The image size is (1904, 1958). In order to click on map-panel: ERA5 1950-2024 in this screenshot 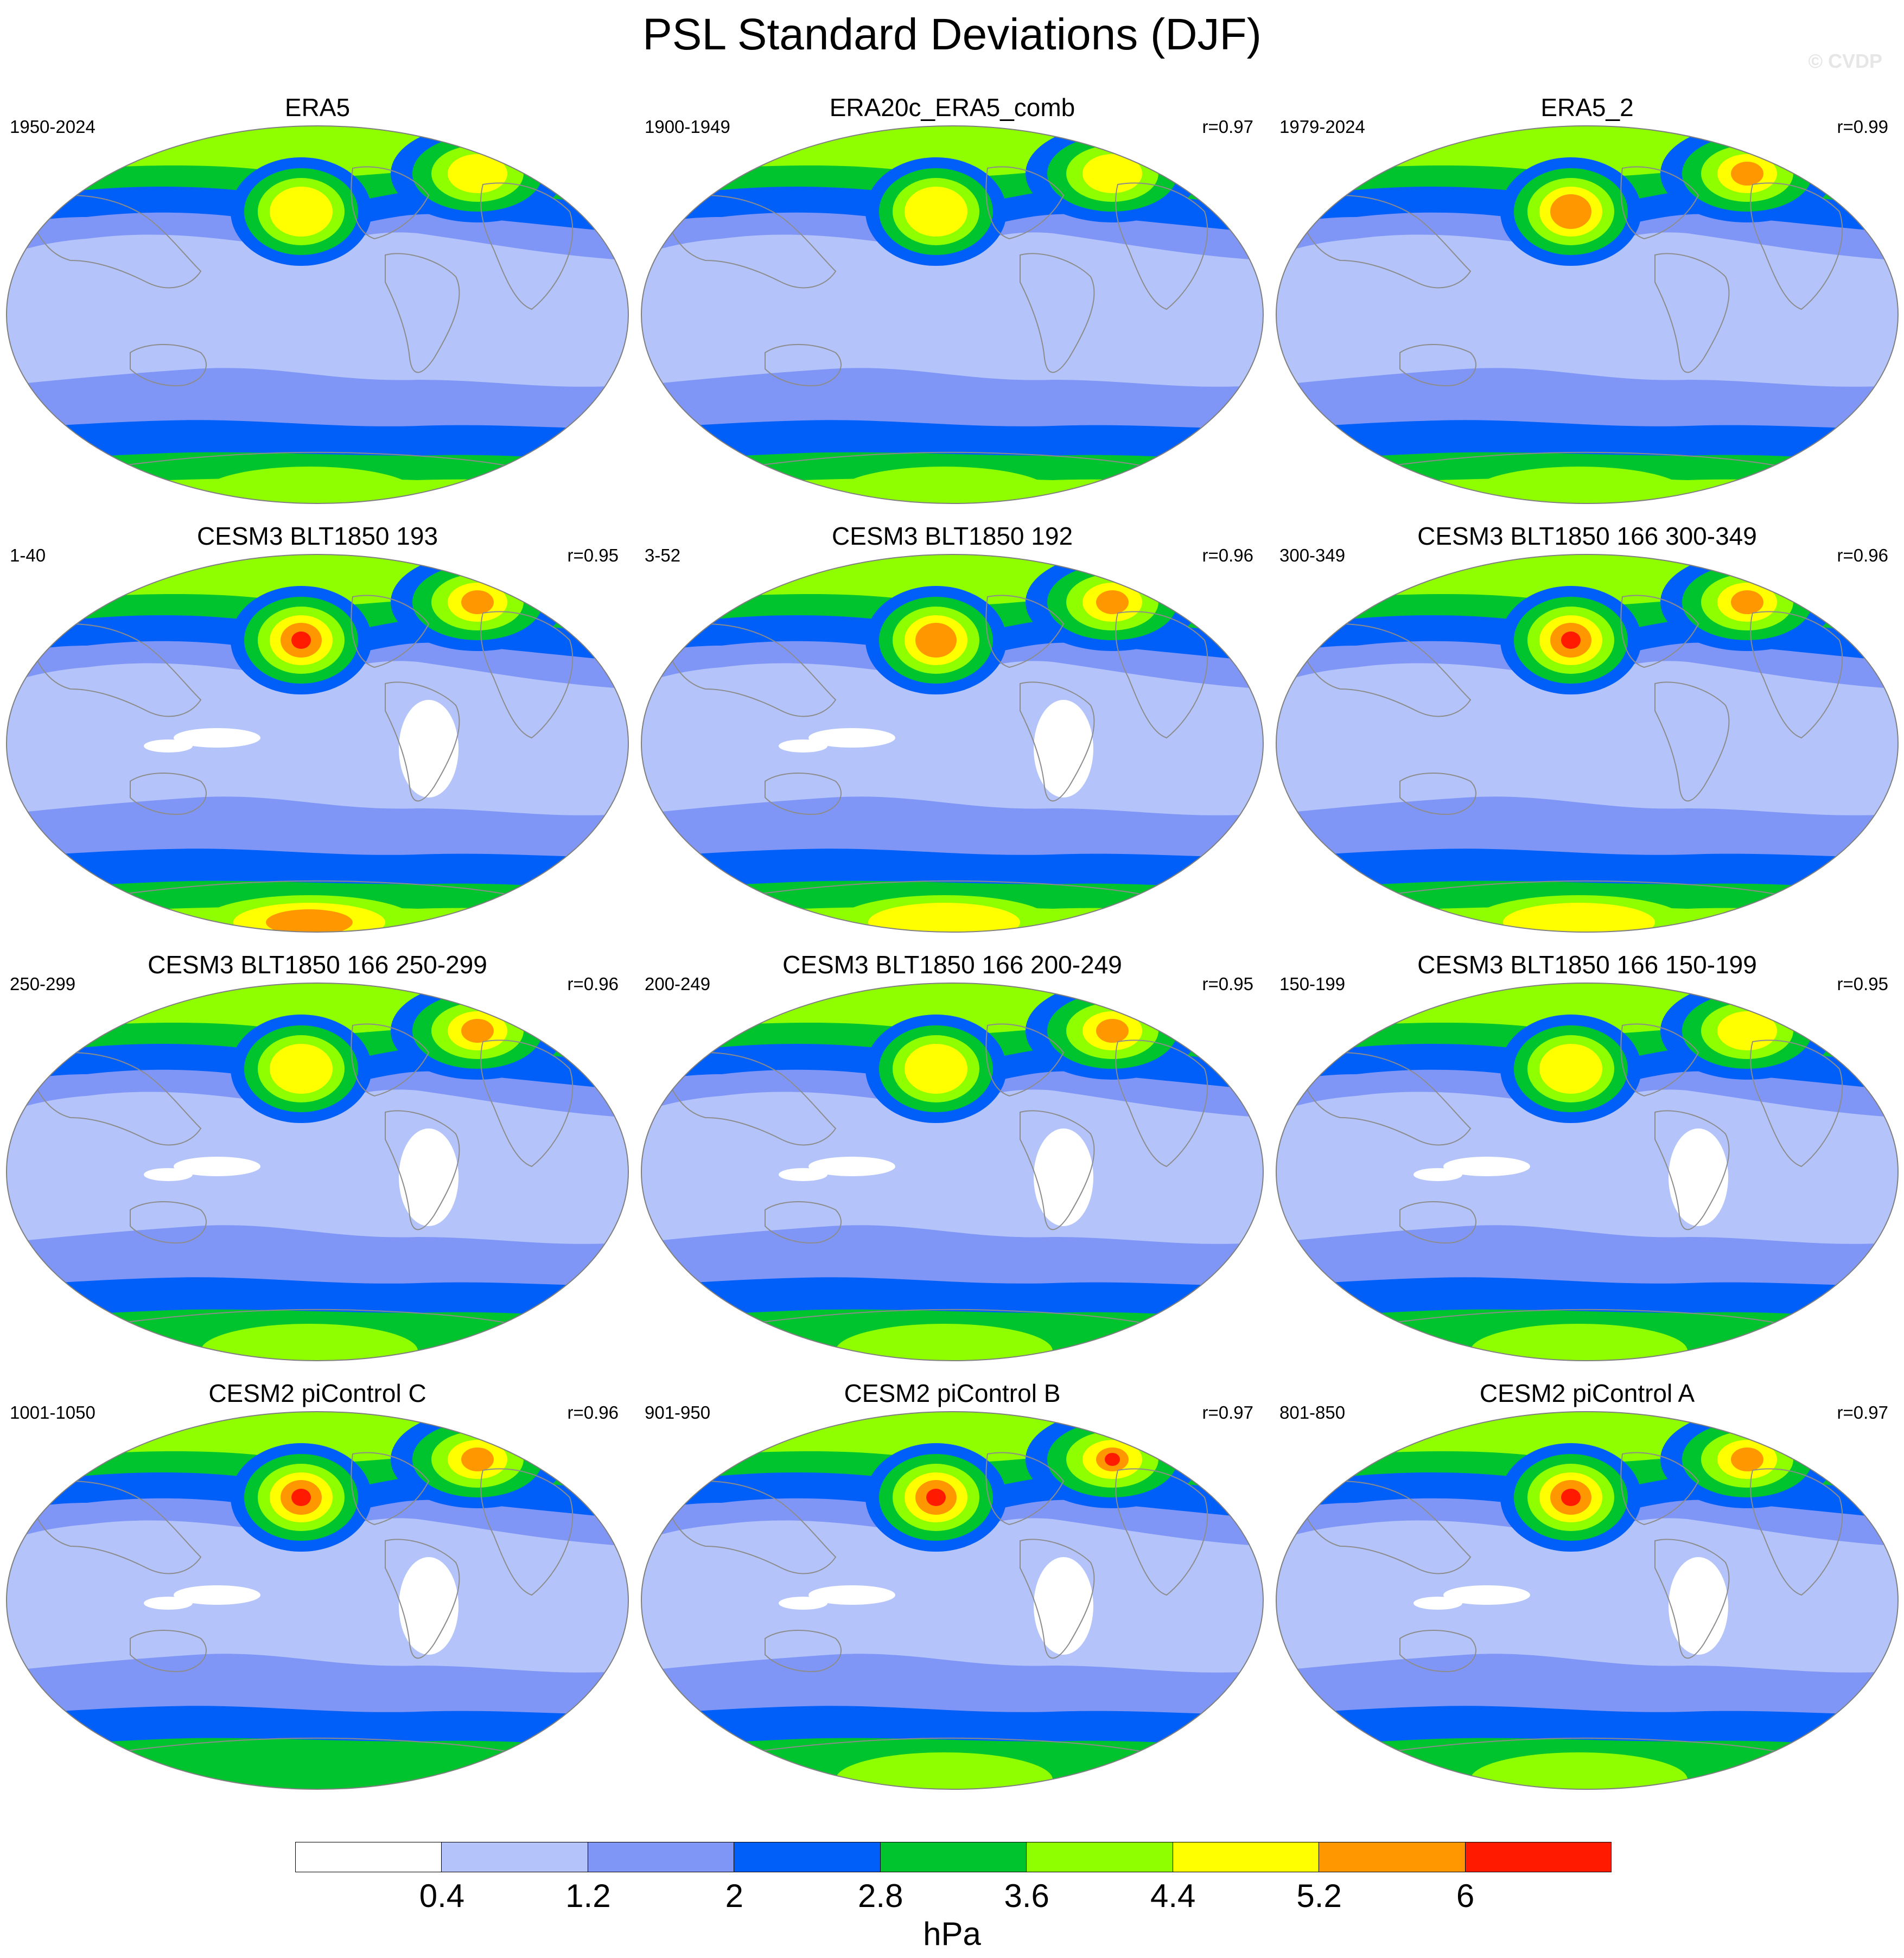, I will do `click(317, 303)`.